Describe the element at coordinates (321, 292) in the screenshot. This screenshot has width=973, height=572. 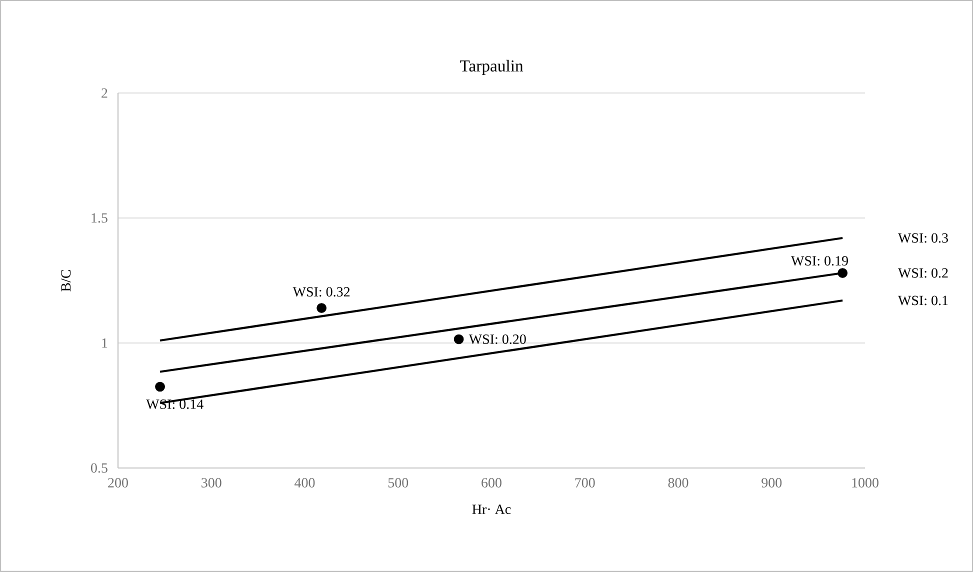
I see `annotation: WSI: 0.32` at that location.